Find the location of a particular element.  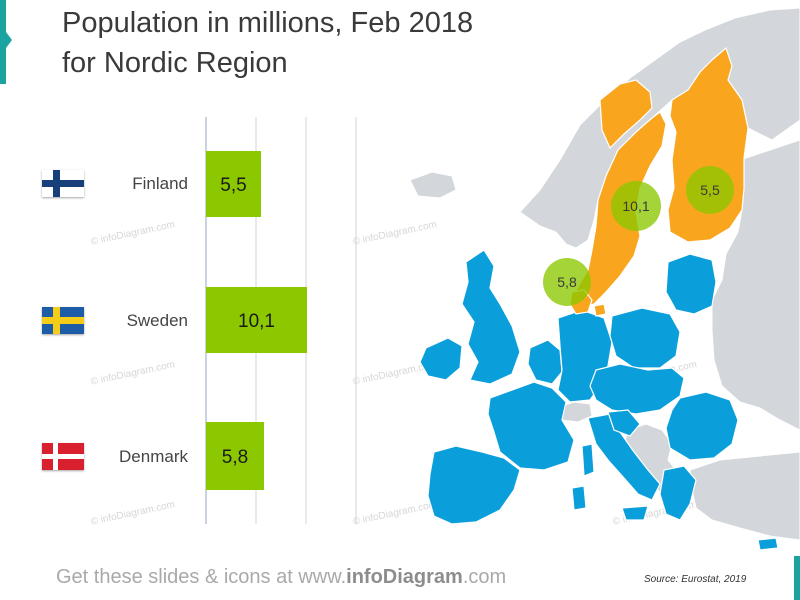

map-bubble-finland-label: 5,5 is located at coordinates (710, 190).